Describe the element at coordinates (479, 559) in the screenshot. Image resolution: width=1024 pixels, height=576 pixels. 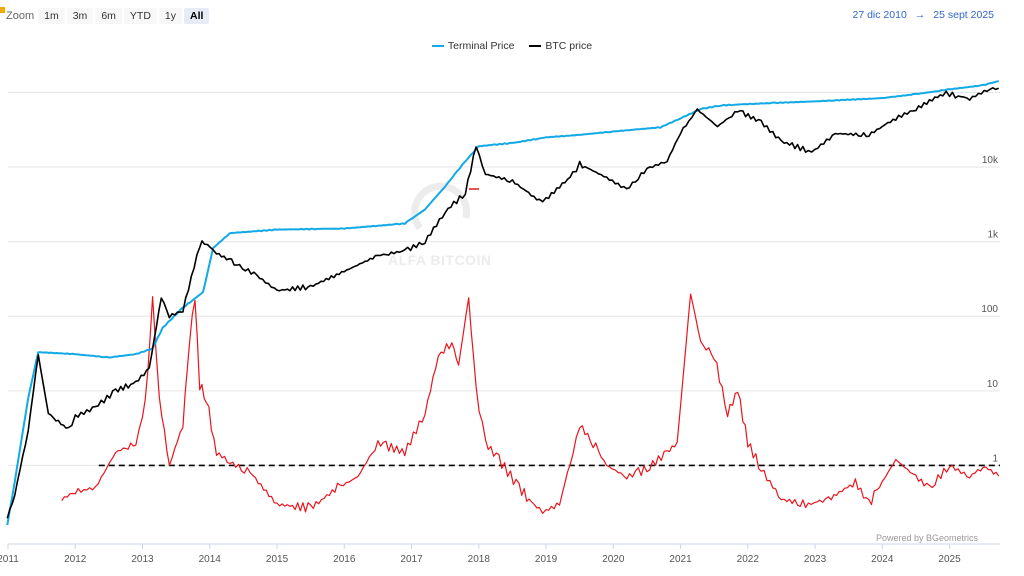
I see `x-tick-label-2018: 2018` at that location.